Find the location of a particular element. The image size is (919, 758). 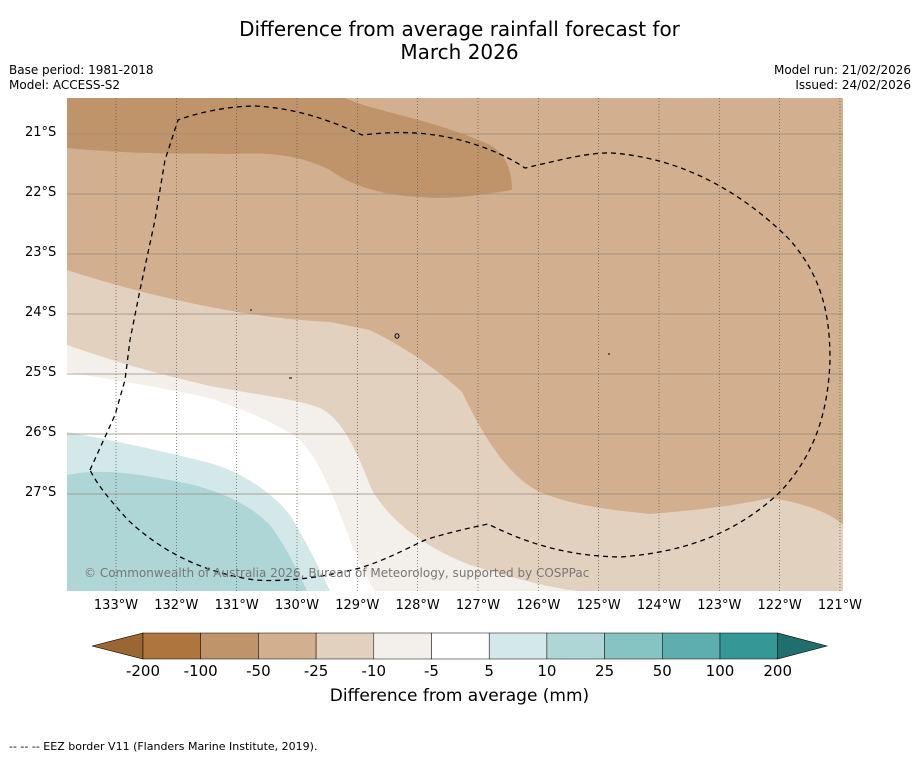

legend-tick-label: 200 is located at coordinates (778, 671).